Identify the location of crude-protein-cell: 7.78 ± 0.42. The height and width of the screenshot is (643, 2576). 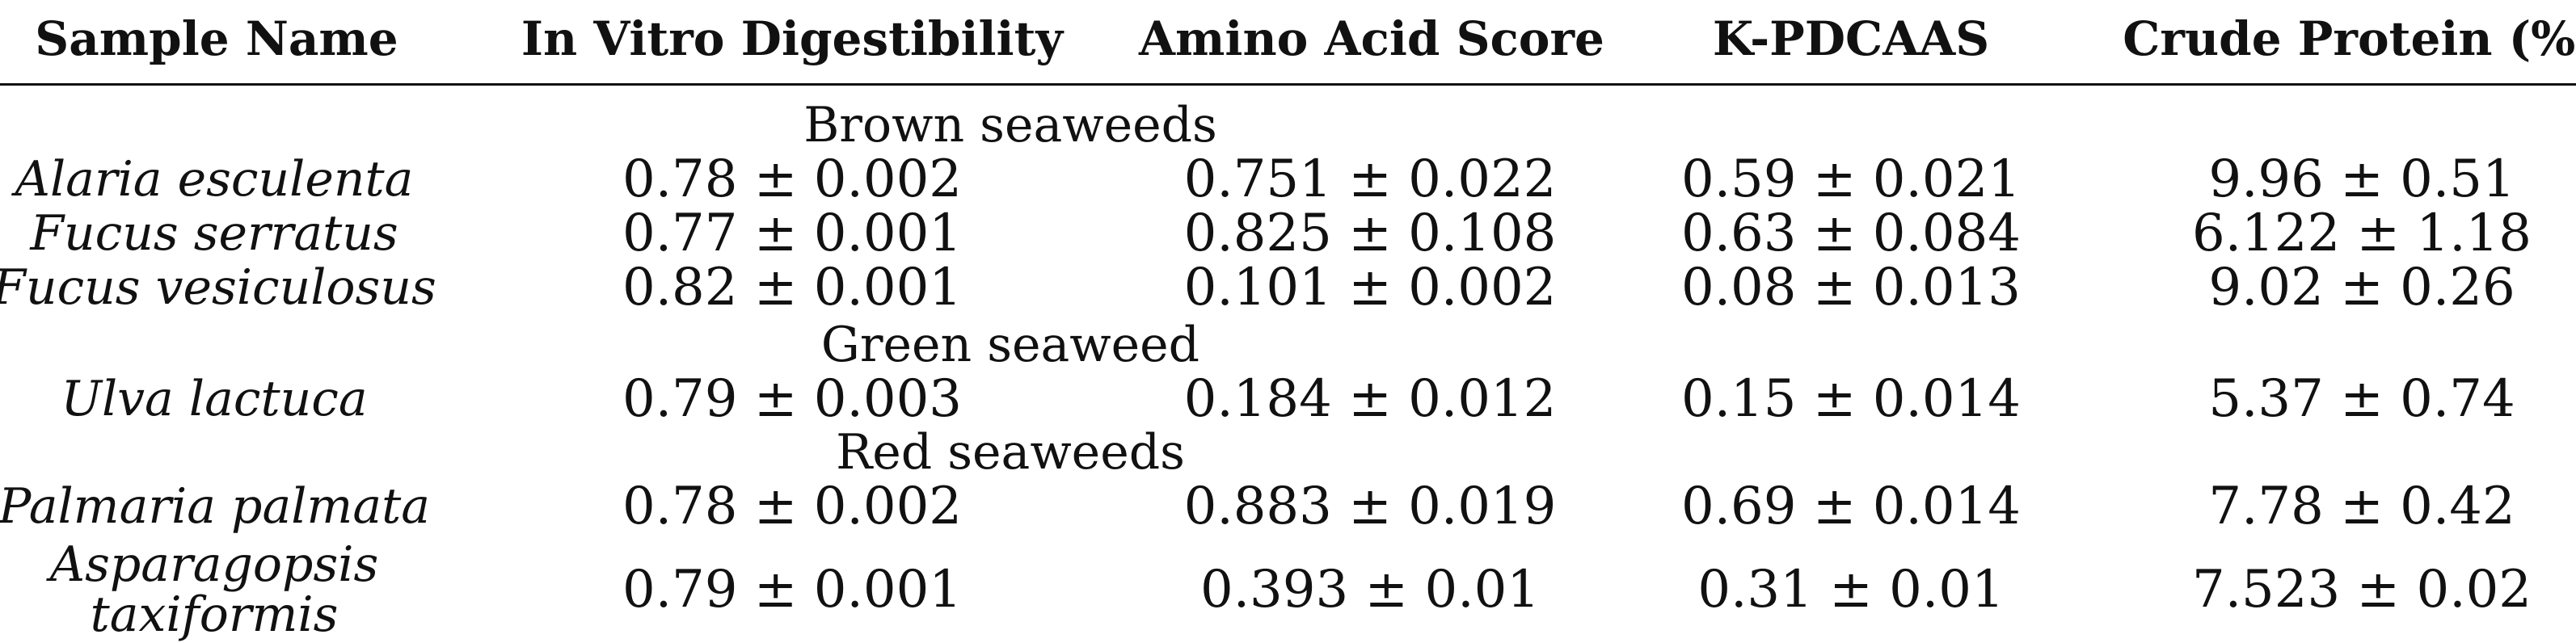
(2361, 506).